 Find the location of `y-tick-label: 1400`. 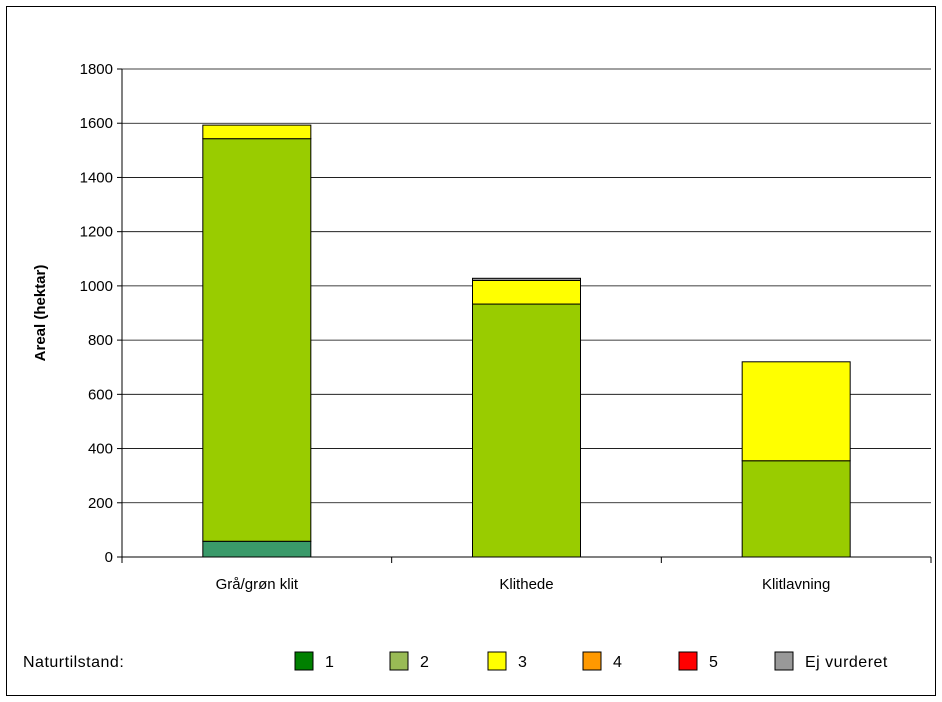

y-tick-label: 1400 is located at coordinates (96, 177).